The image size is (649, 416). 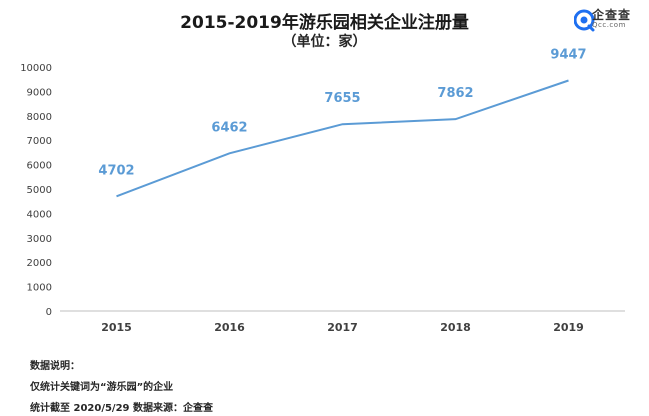 I want to click on y-tick-label: 3000, so click(x=39, y=239).